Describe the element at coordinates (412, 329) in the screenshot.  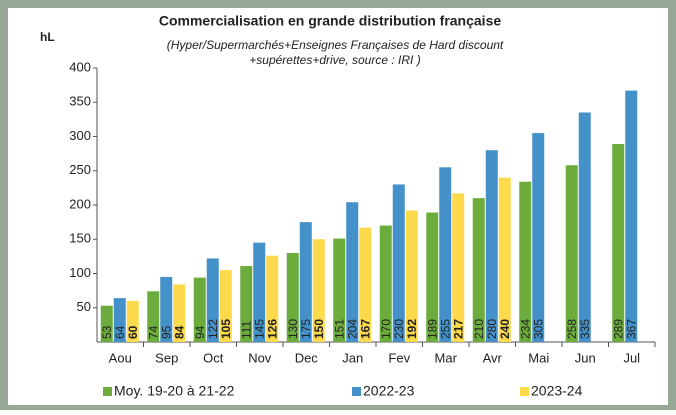
I see `value-label: 192` at that location.